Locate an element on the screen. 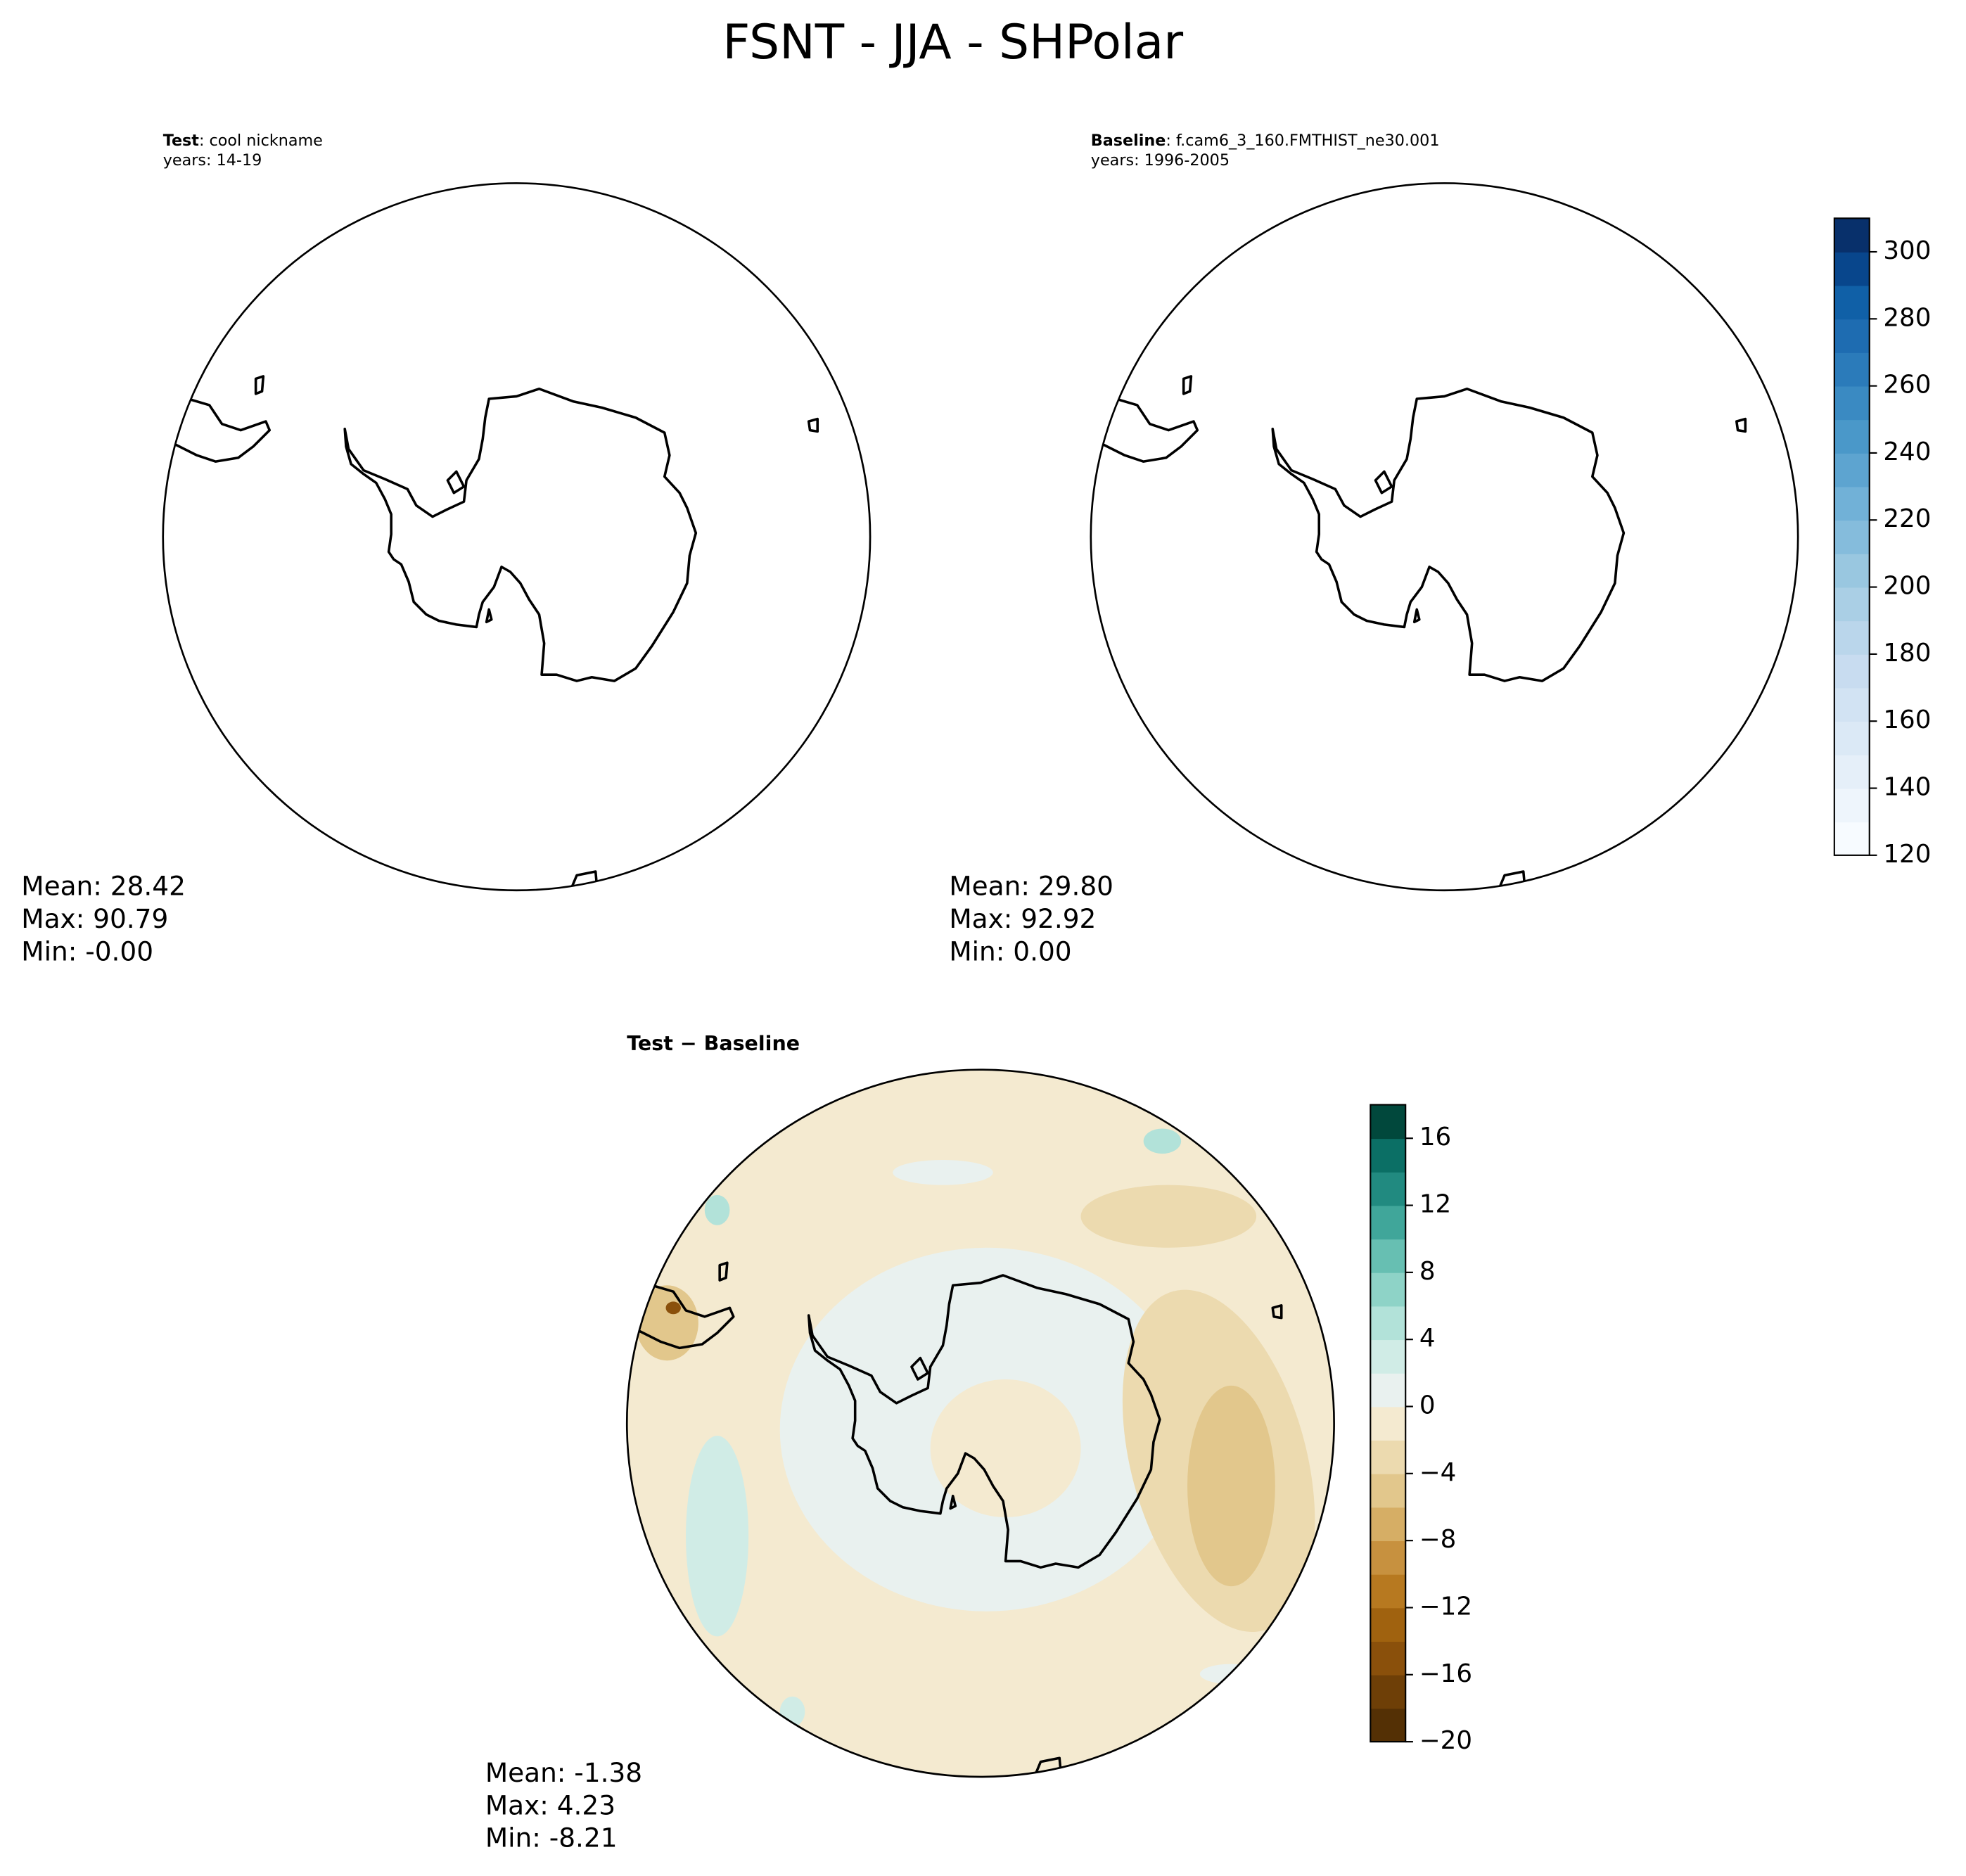  colorbar-tick-label: 240 is located at coordinates (1907, 452).